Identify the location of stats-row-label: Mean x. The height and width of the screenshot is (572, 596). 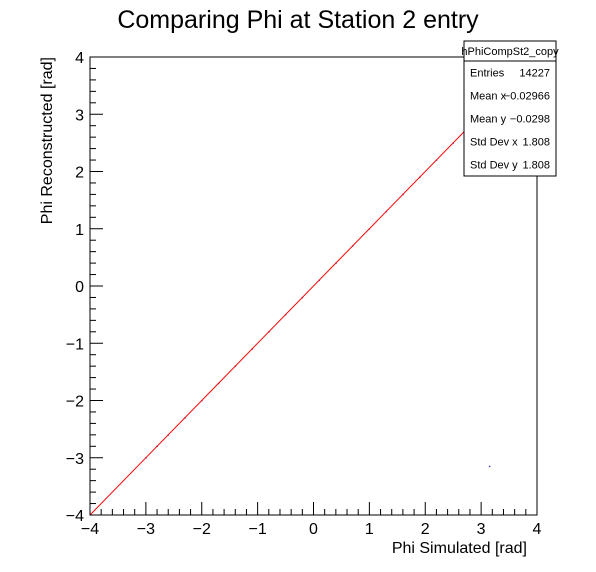
(488, 97).